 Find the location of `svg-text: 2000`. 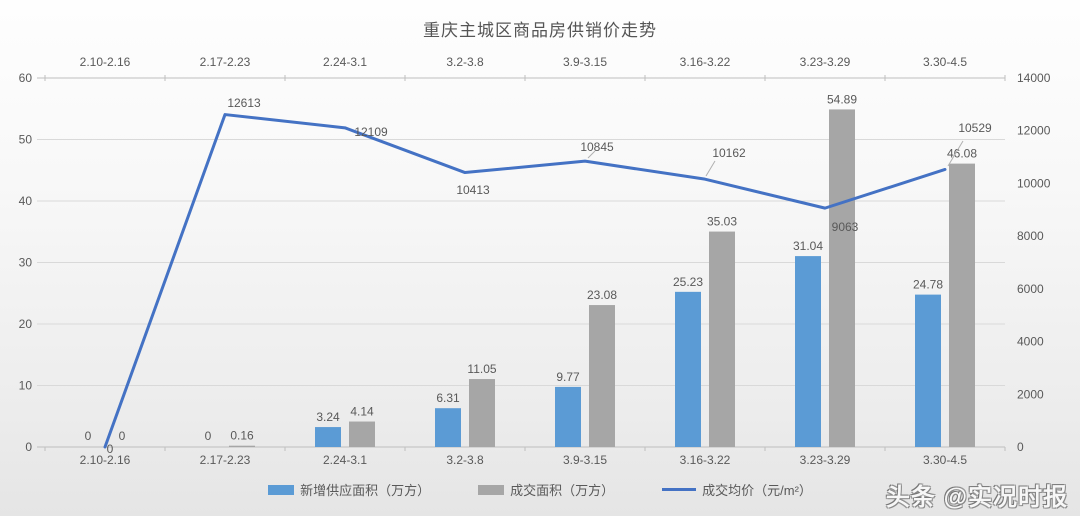

svg-text: 2000 is located at coordinates (1030, 394).